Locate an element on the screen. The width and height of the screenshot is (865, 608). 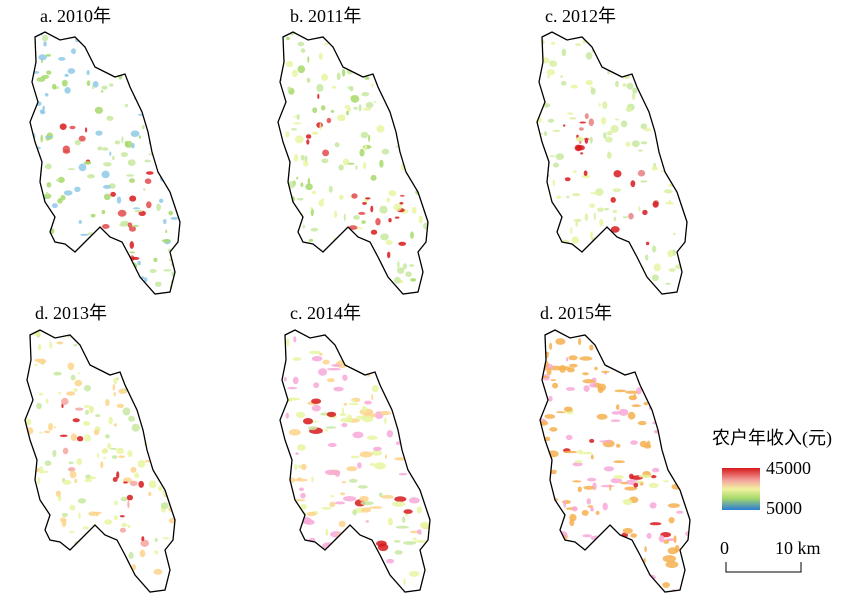
color-ramp is located at coordinates (741, 489).